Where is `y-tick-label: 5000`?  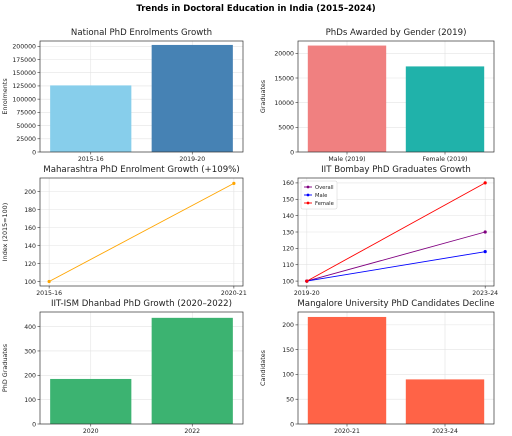
y-tick-label: 5000 is located at coordinates (286, 128).